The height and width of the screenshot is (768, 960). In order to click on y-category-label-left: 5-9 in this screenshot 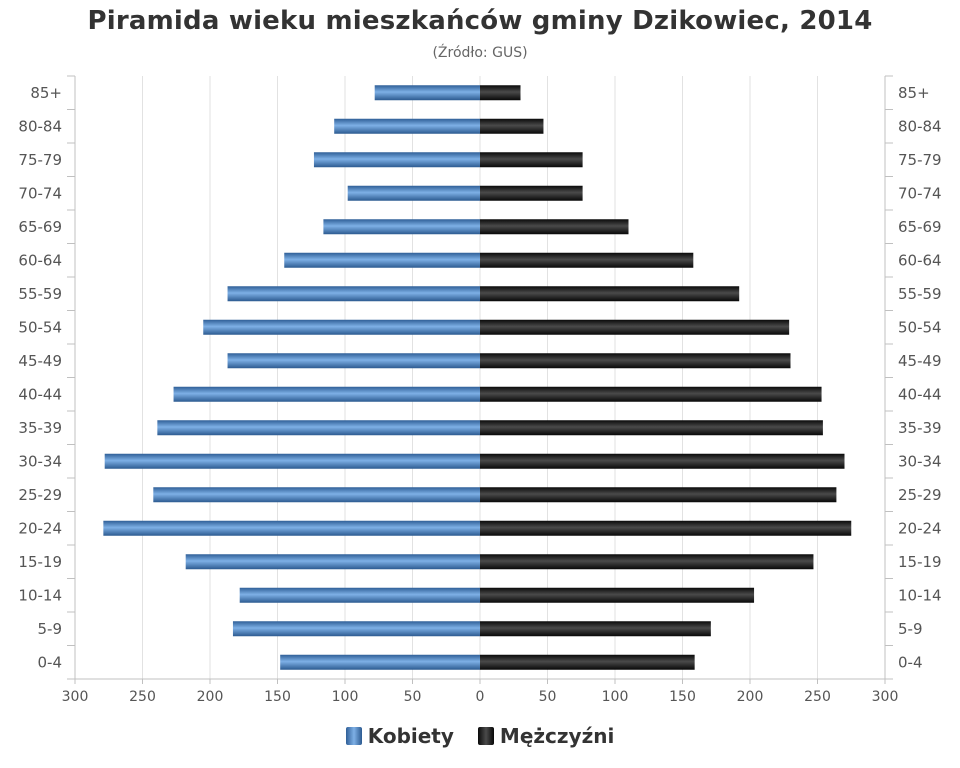, I will do `click(50, 629)`.